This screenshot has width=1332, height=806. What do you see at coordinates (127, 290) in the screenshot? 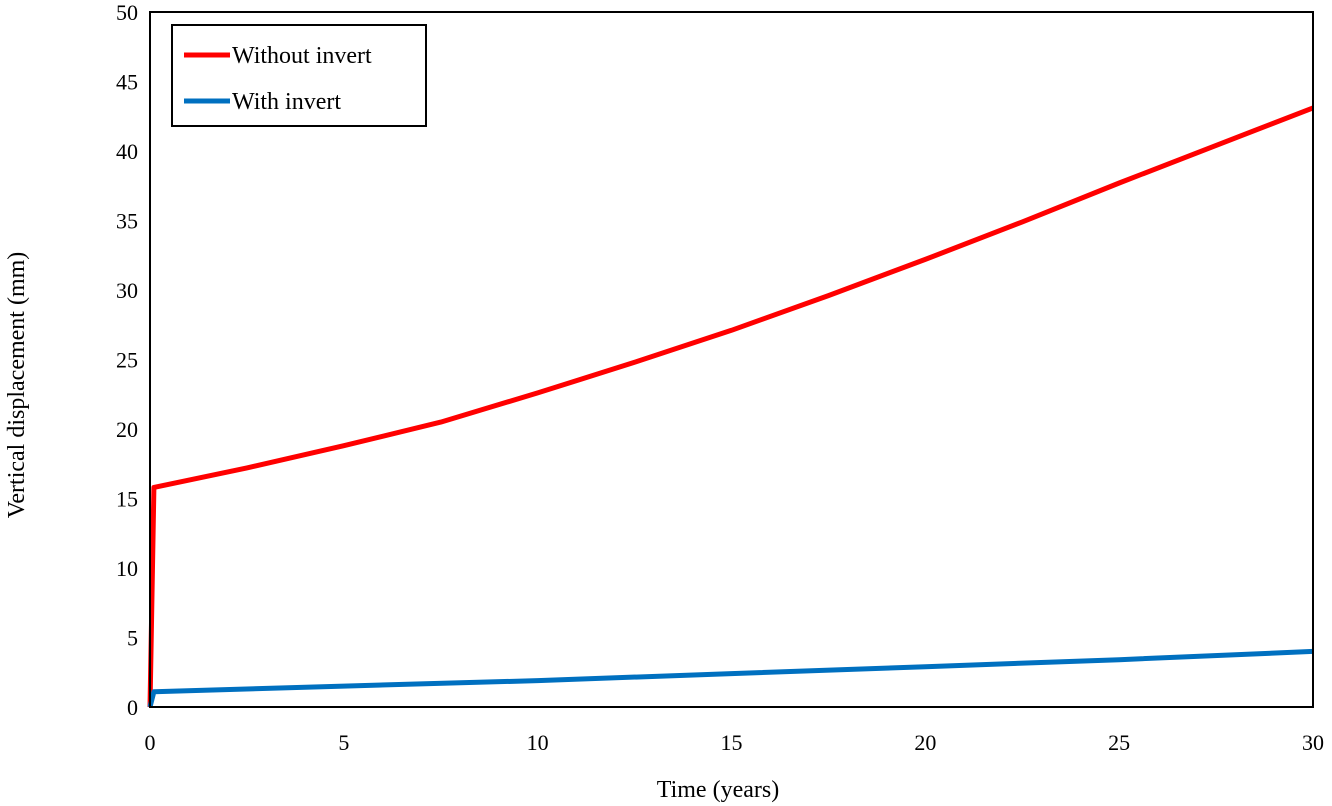
I see `y-tick-label: 30` at bounding box center [127, 290].